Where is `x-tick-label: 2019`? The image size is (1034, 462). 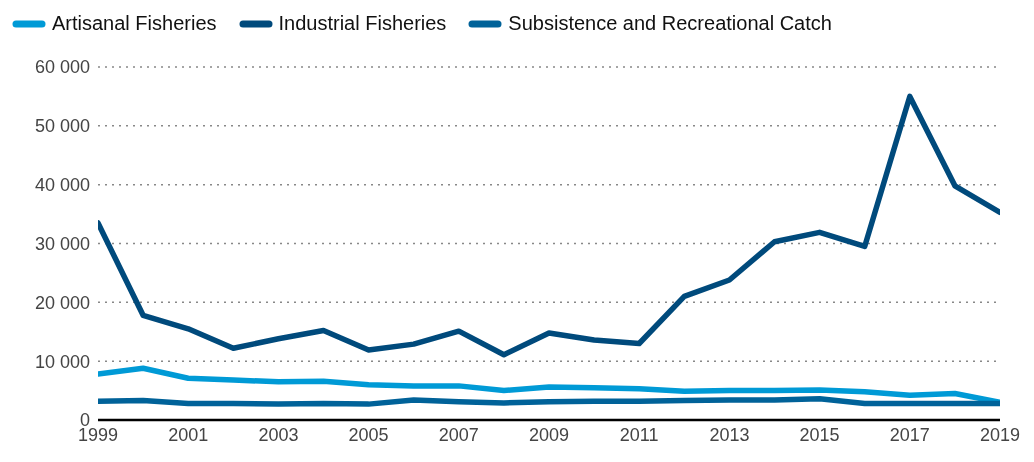
x-tick-label: 2019 is located at coordinates (1000, 434).